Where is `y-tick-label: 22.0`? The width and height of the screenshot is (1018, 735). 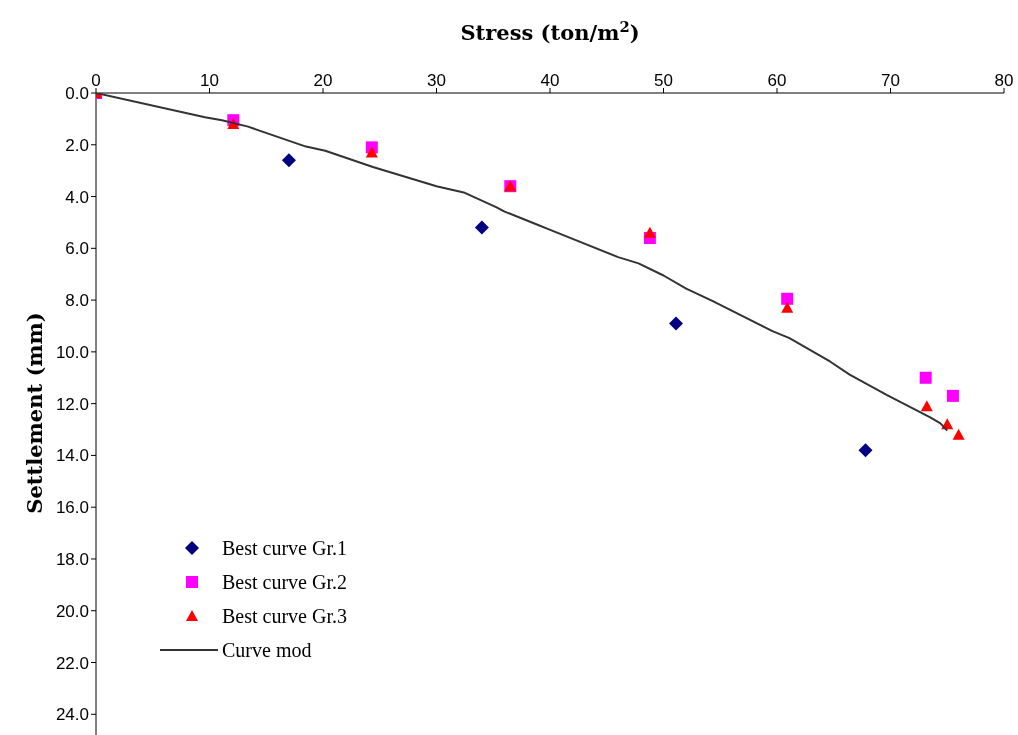
y-tick-label: 22.0 is located at coordinates (72, 663).